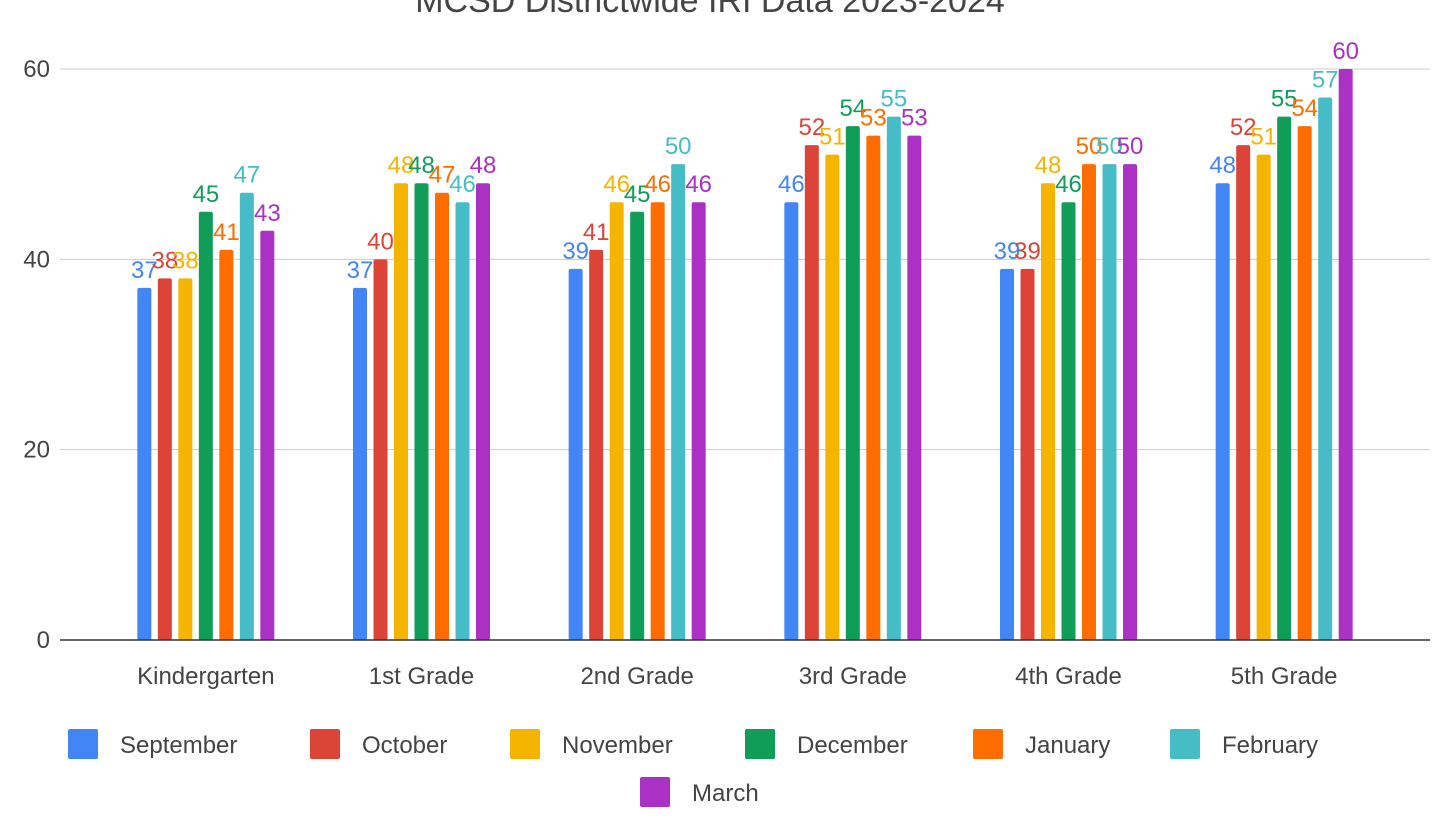 The height and width of the screenshot is (816, 1439). Describe the element at coordinates (178, 745) in the screenshot. I see `legend-label: September` at that location.